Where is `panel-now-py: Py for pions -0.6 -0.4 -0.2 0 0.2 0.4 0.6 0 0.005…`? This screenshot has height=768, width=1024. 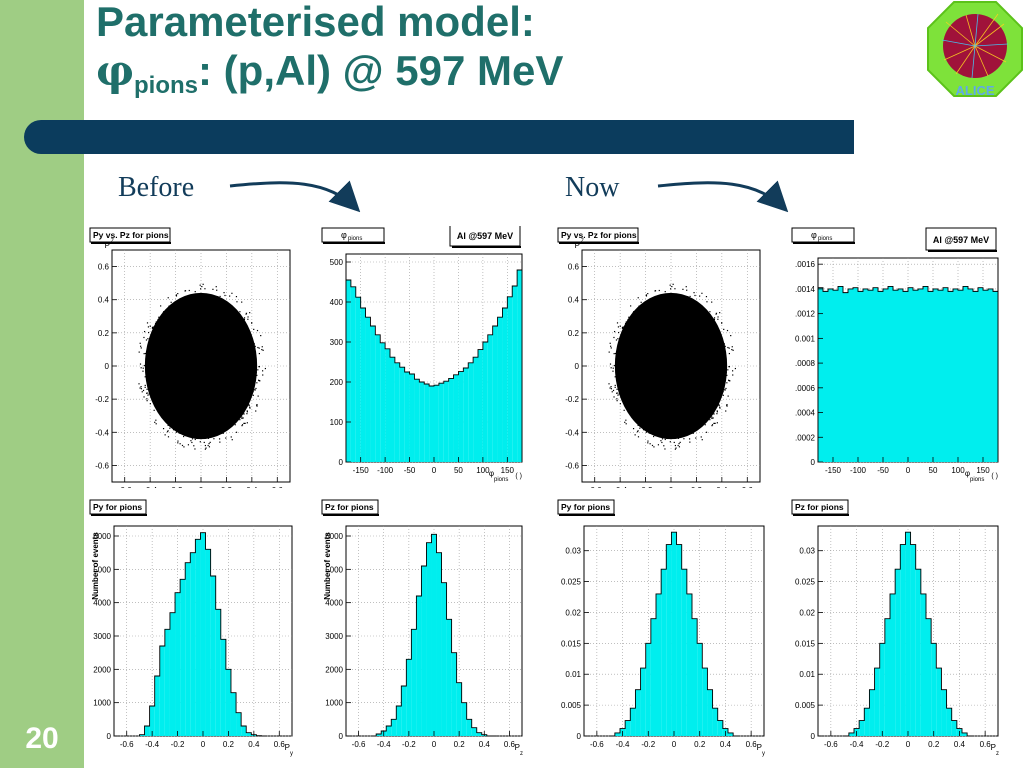
panel-now-py: Py for pions -0.6 -0.4 -0.2 0 0.2 0.4 0.6 0 0.005… is located at coordinates (661, 628).